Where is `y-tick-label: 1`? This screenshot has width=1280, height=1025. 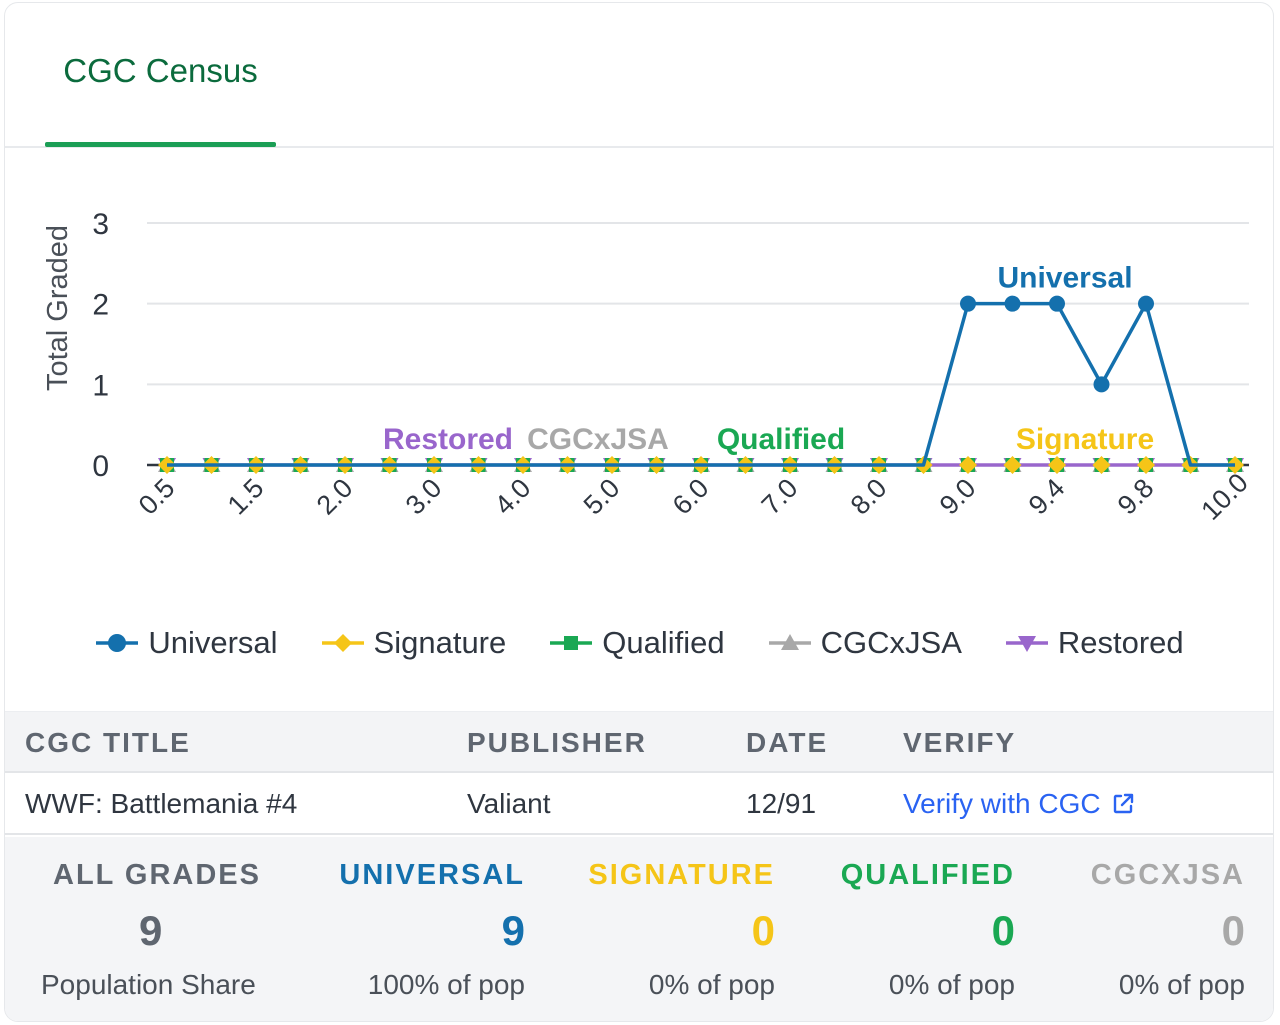 y-tick-label: 1 is located at coordinates (100, 385).